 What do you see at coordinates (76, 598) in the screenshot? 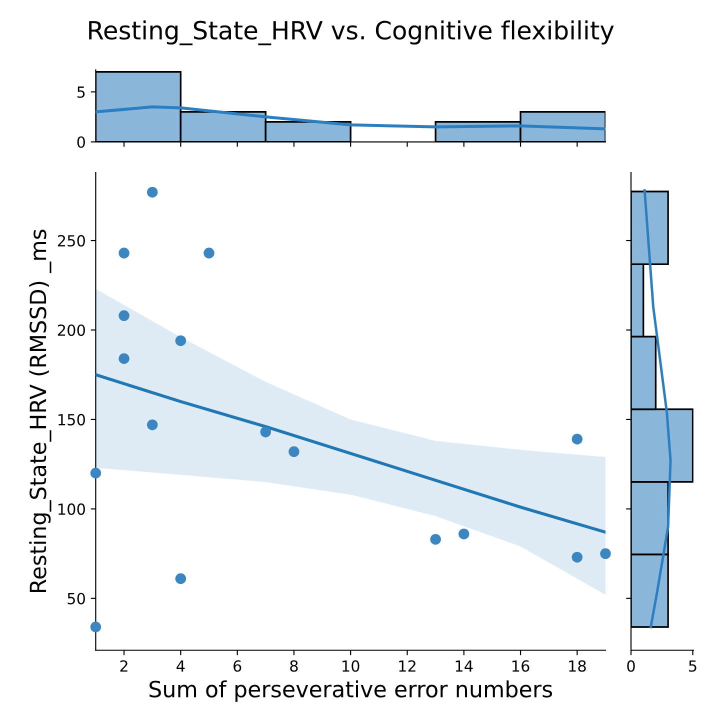
I see `y-tick-label: 50` at bounding box center [76, 598].